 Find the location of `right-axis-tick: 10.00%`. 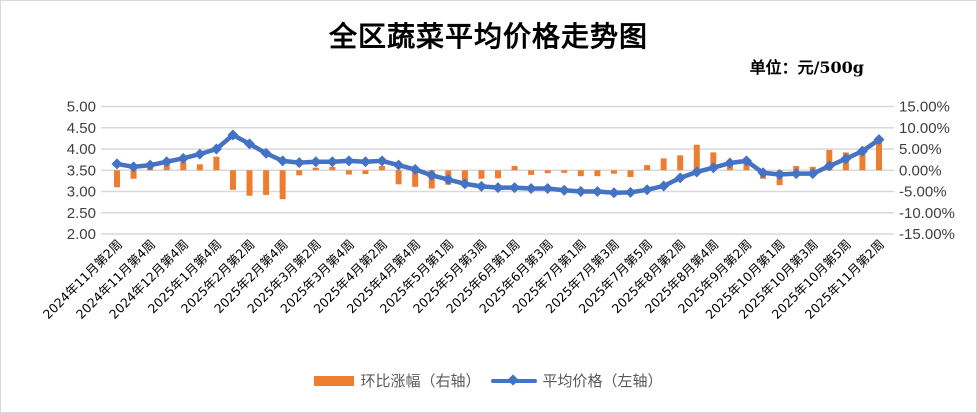

right-axis-tick: 10.00% is located at coordinates (924, 128).